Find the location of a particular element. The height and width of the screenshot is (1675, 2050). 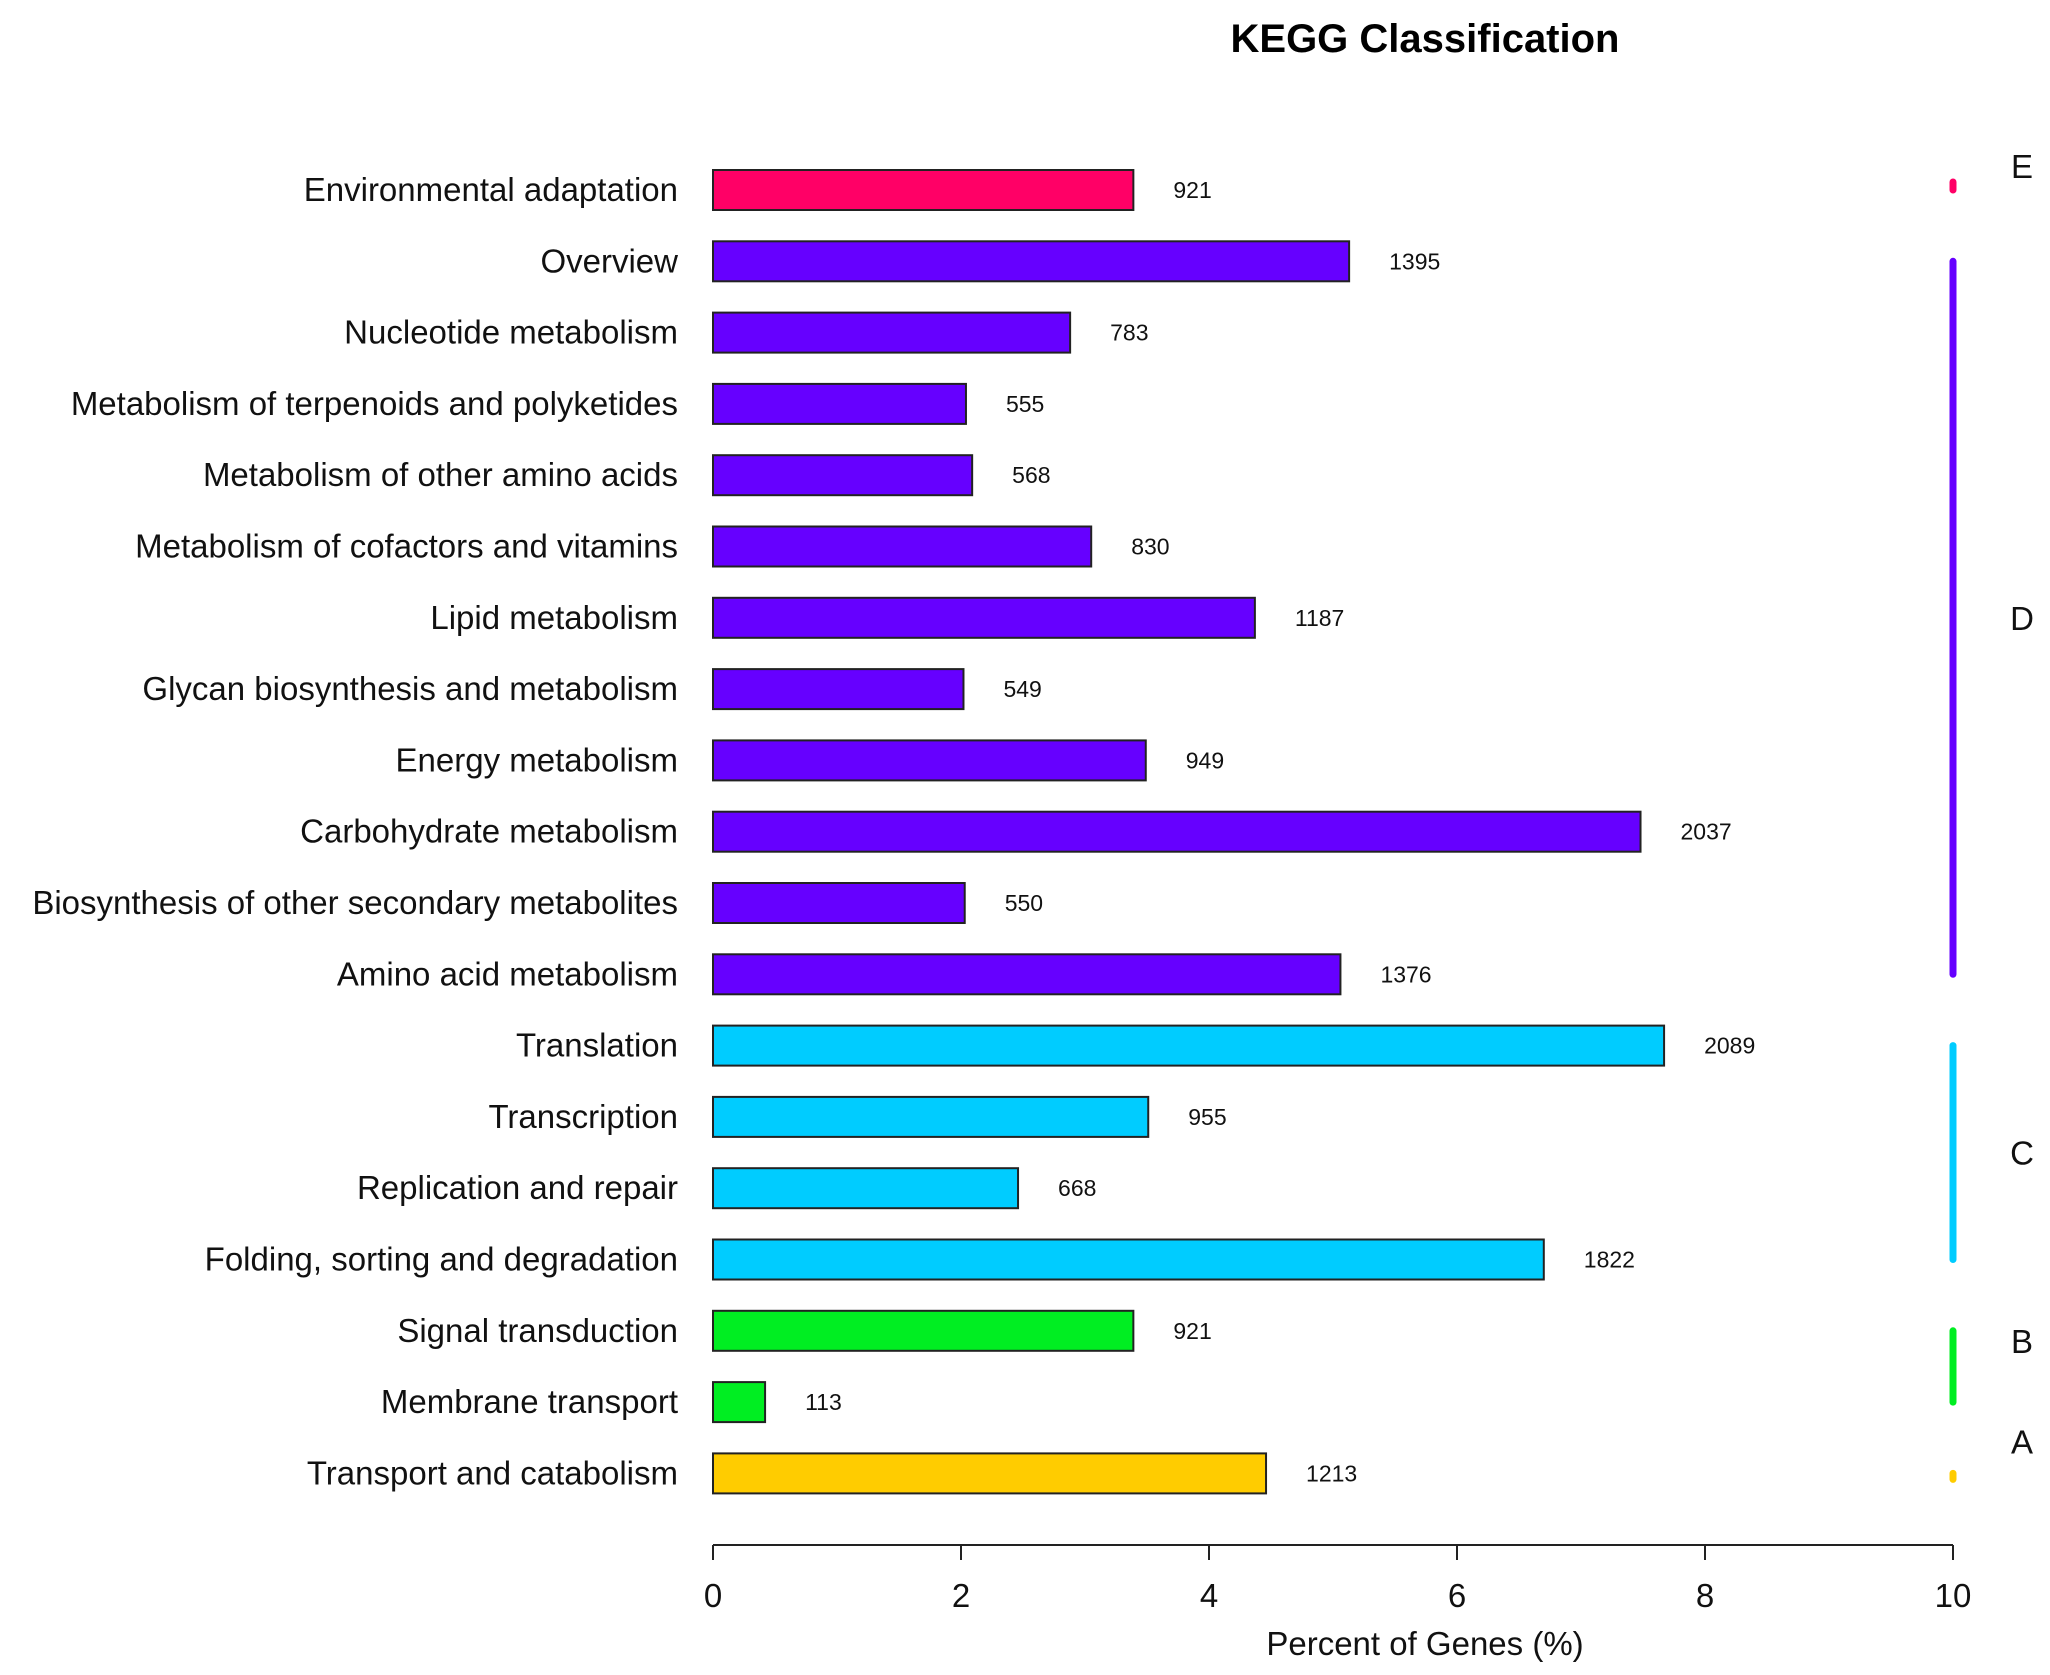

value-label: 2037 is located at coordinates (1706, 832).